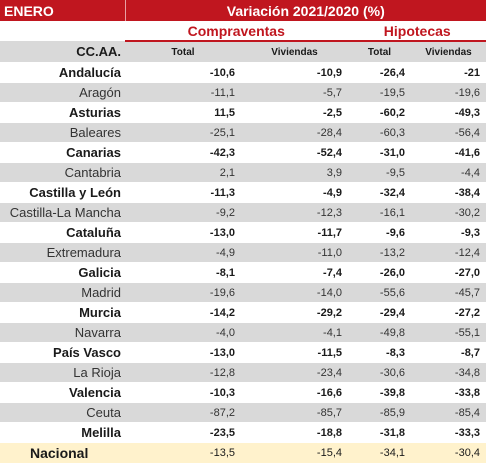  Describe the element at coordinates (62, 293) in the screenshot. I see `region-name: Madrid` at that location.